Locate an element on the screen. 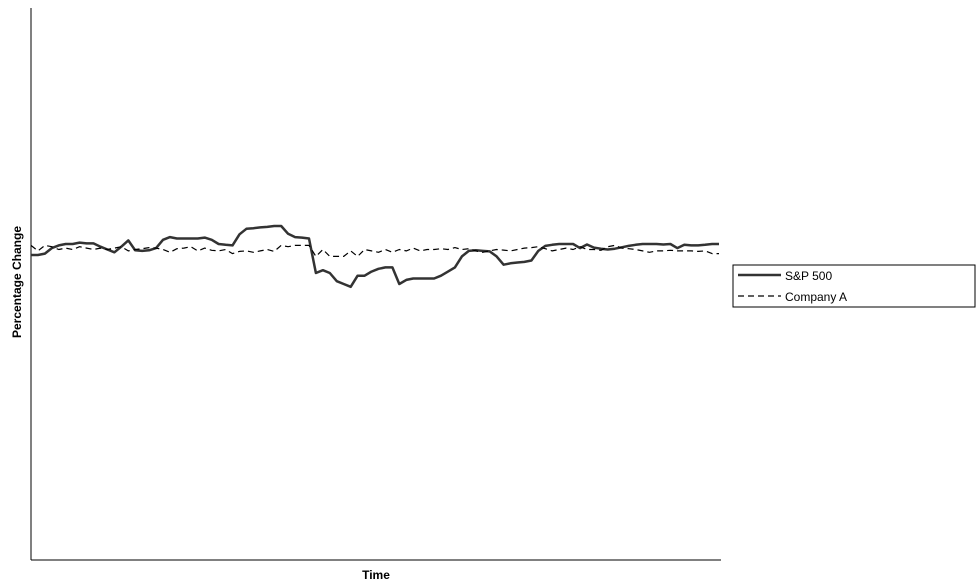 The width and height of the screenshot is (976, 584). series-line-company-a is located at coordinates (374, 250).